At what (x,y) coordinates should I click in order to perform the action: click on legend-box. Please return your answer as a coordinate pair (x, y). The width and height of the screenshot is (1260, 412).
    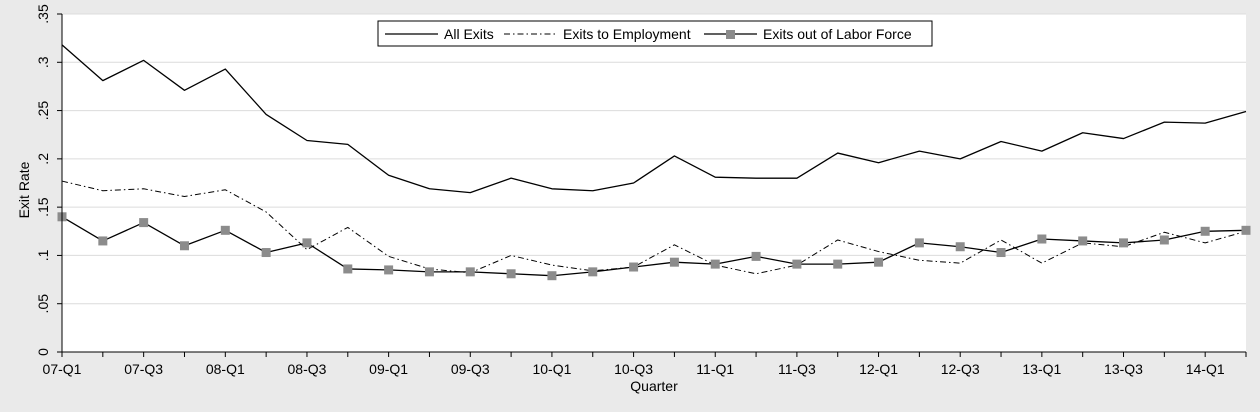
    Looking at the image, I should click on (655, 33).